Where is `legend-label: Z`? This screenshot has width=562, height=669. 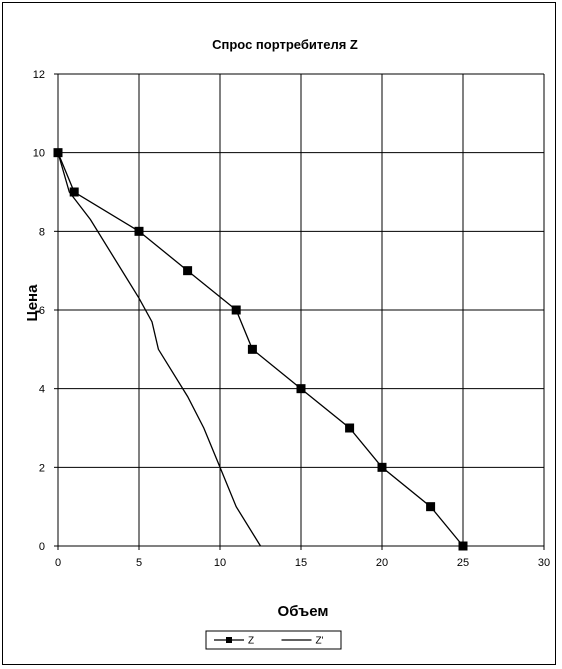 legend-label: Z is located at coordinates (251, 641).